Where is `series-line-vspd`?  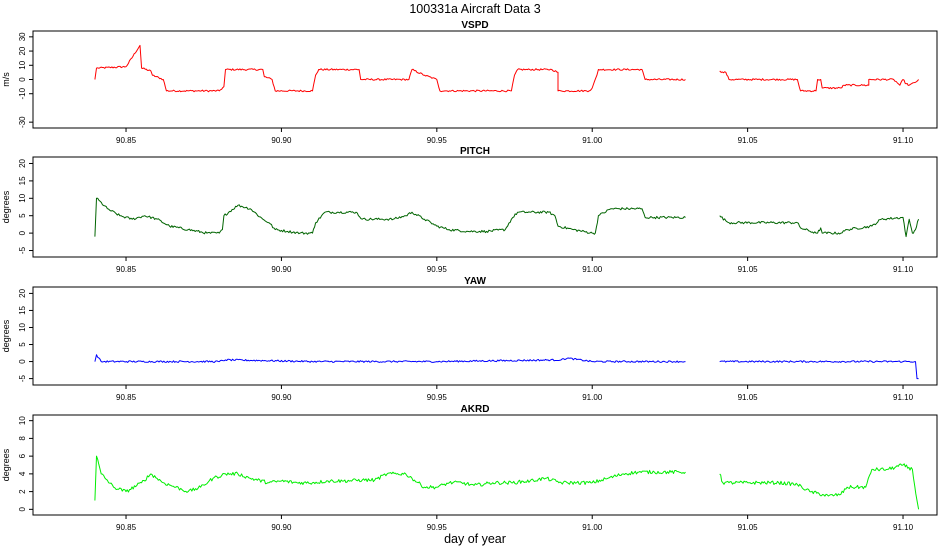
series-line-vspd is located at coordinates (506, 68).